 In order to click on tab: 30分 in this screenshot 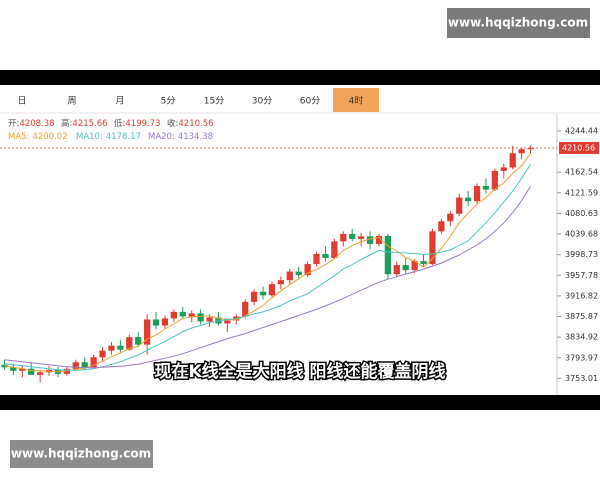, I will do `click(262, 101)`.